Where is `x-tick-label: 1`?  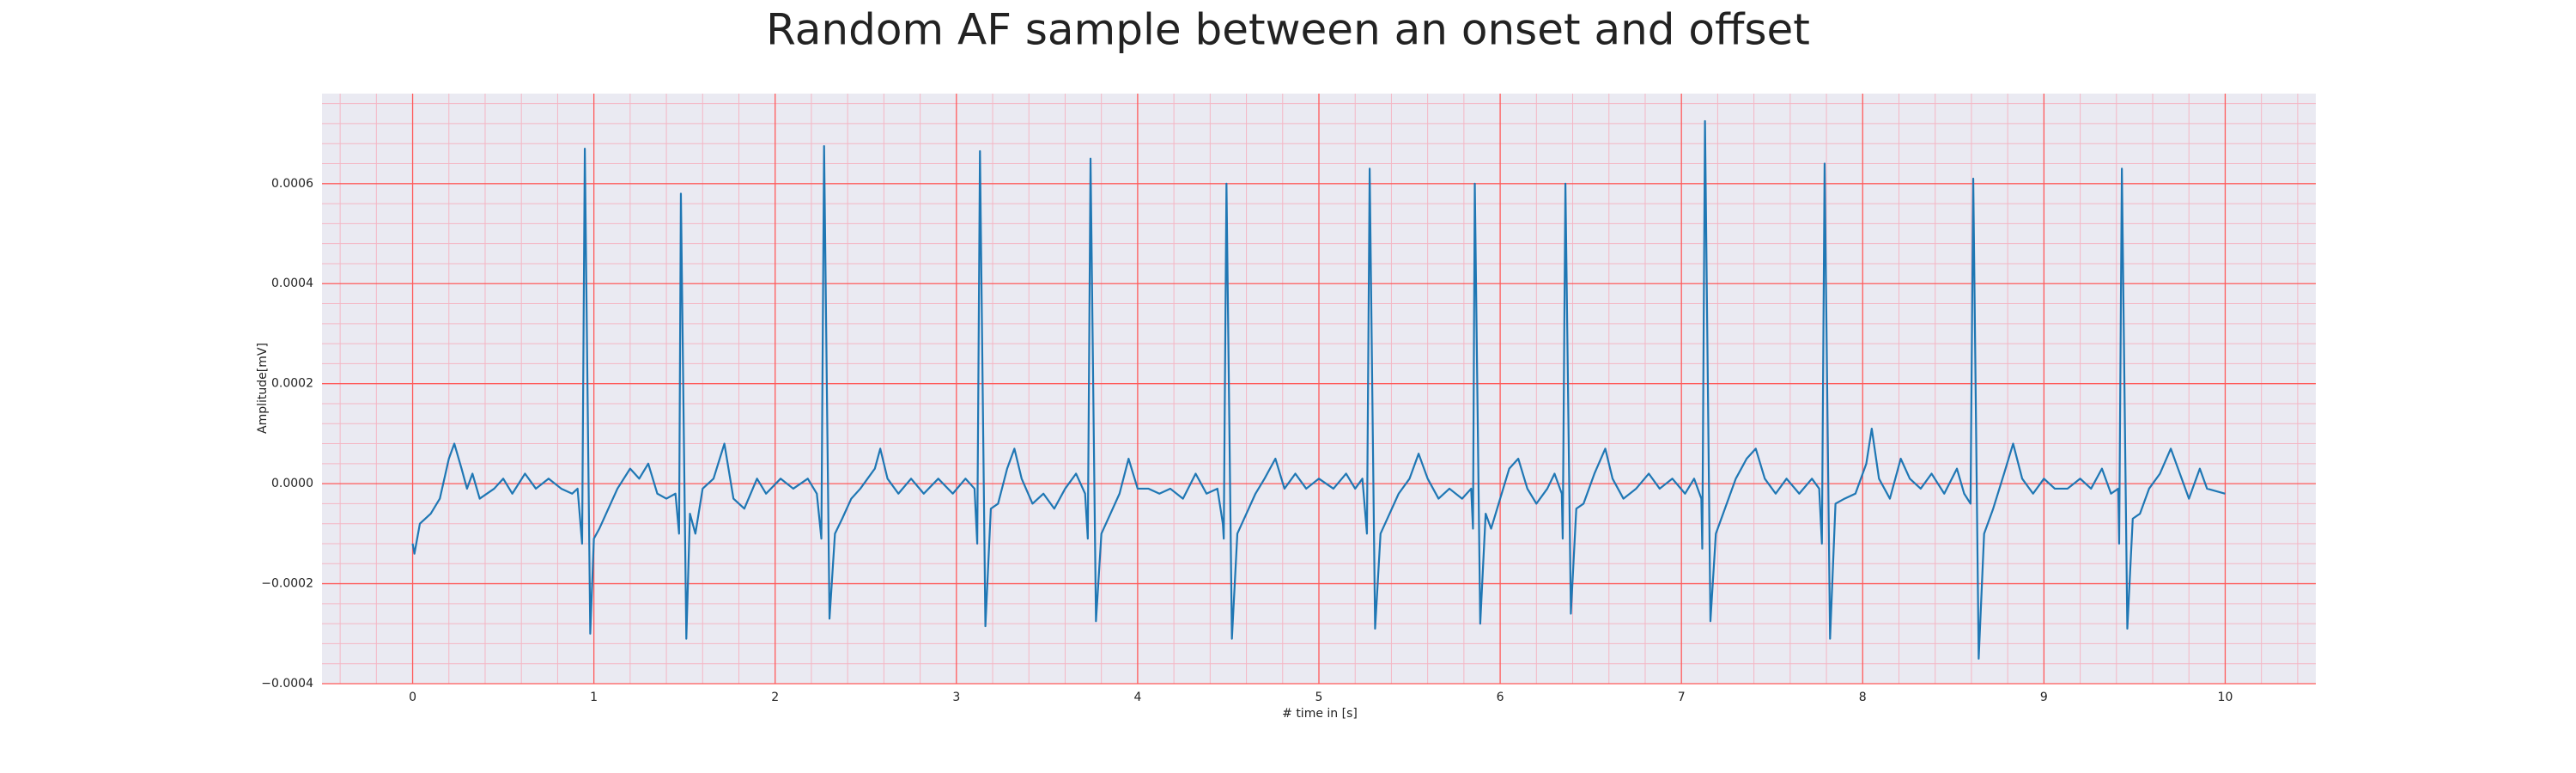 x-tick-label: 1 is located at coordinates (594, 697).